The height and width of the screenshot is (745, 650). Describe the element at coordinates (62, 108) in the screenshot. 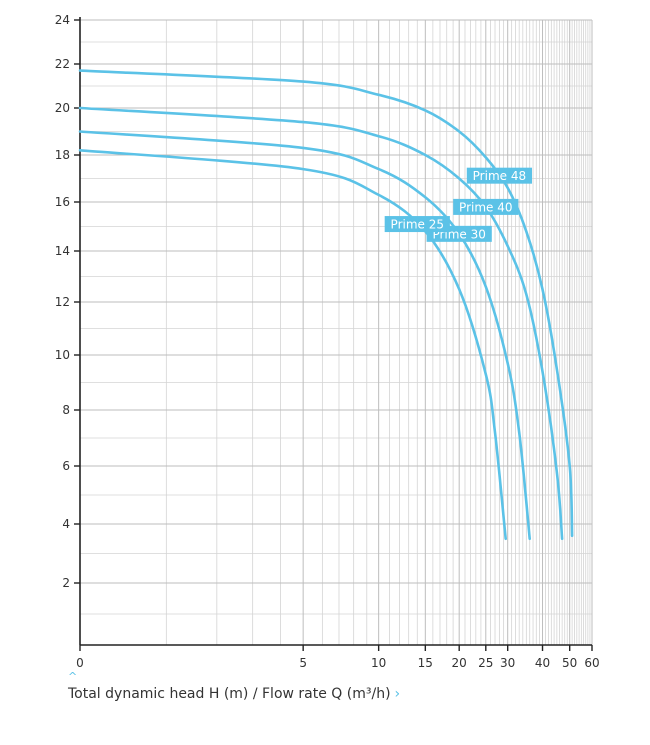

I see `y-tick-label: 20` at that location.